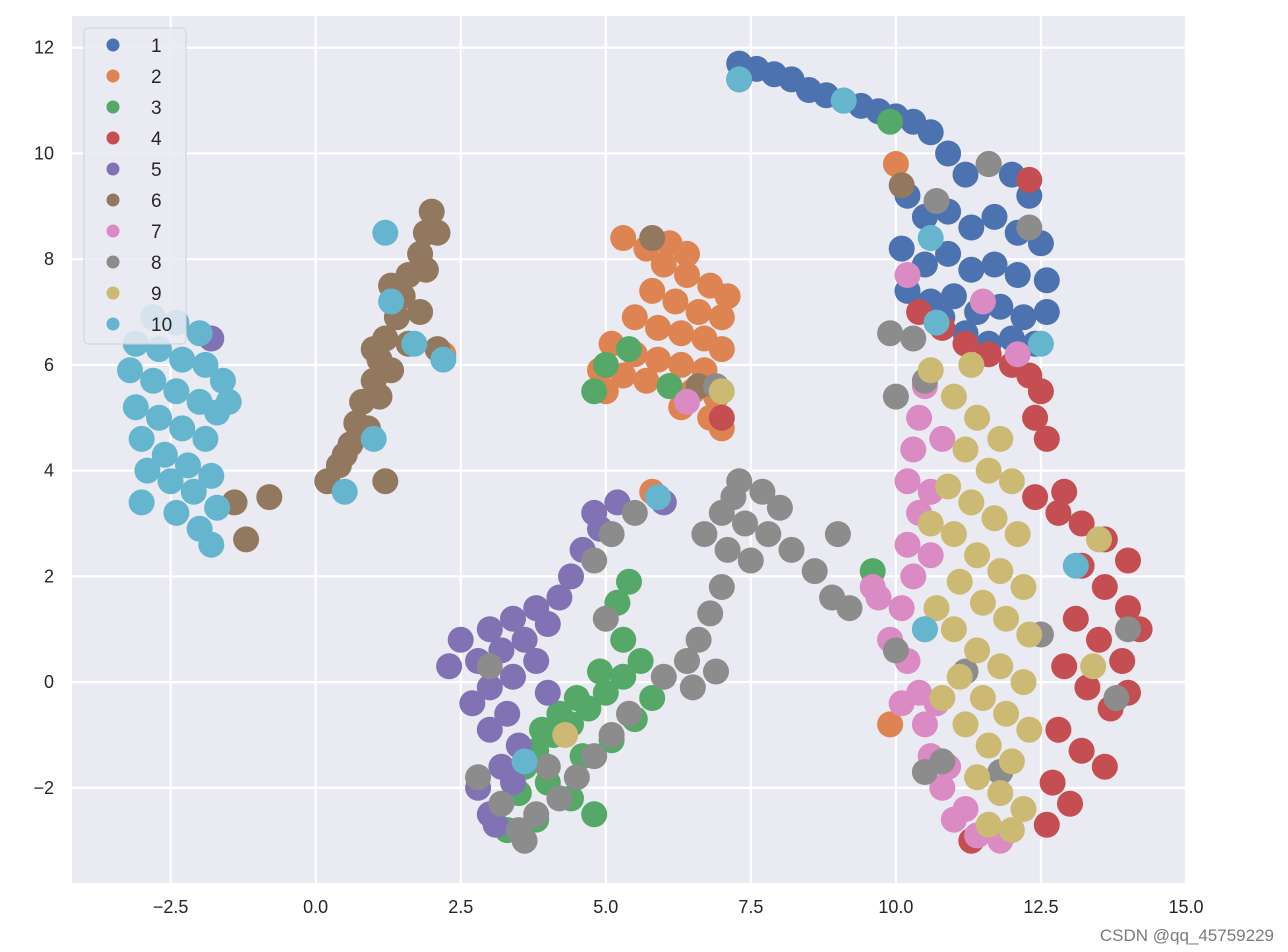  I want to click on legend-label: 3, so click(156, 108).